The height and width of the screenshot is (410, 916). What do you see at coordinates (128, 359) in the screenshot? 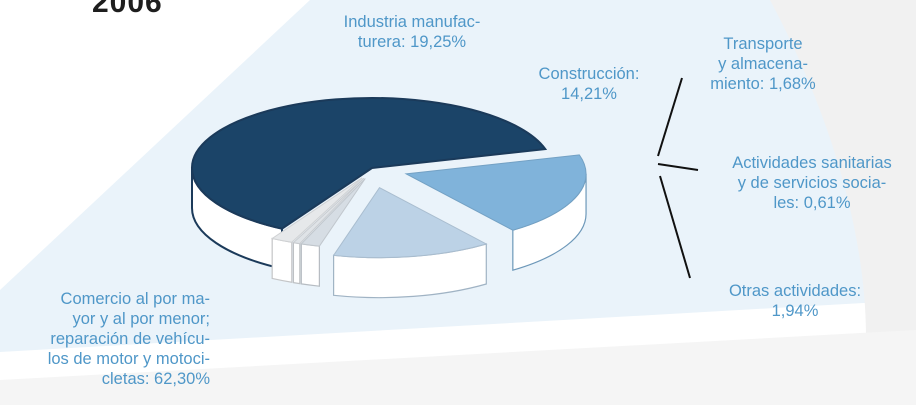
I see `label-line: los de motor y motoci-` at bounding box center [128, 359].